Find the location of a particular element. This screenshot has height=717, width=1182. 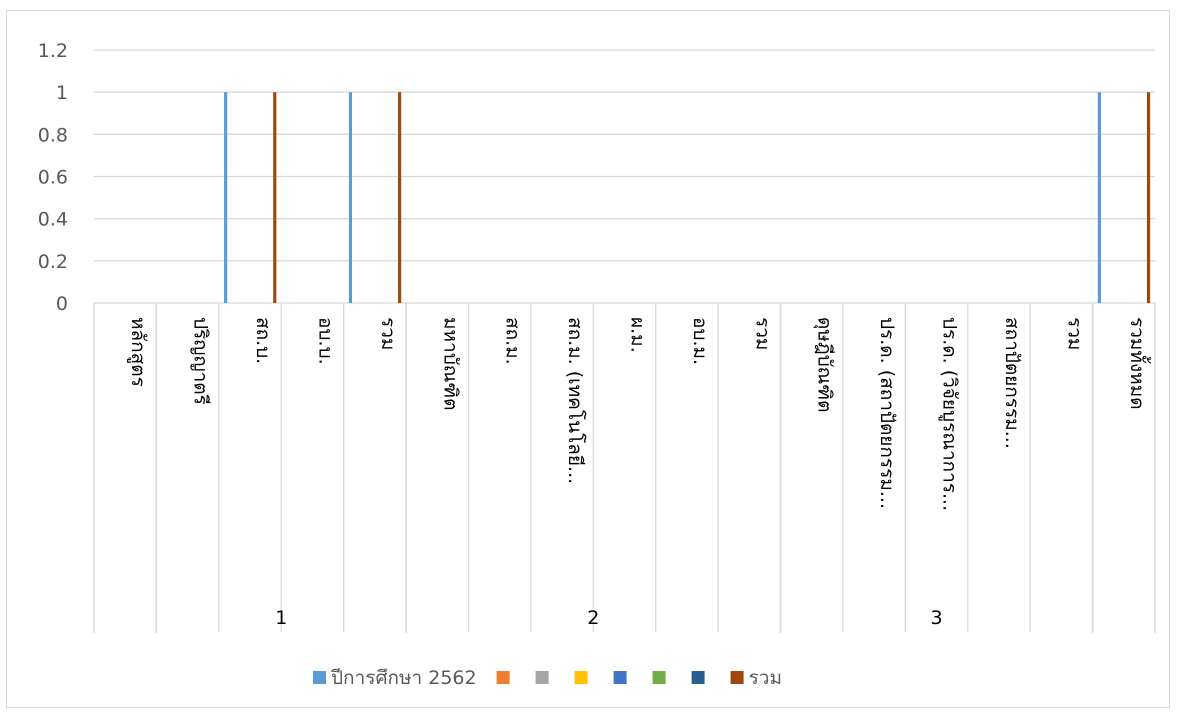

legend: ปีการศึกษา 2562 รวม is located at coordinates (547, 678).